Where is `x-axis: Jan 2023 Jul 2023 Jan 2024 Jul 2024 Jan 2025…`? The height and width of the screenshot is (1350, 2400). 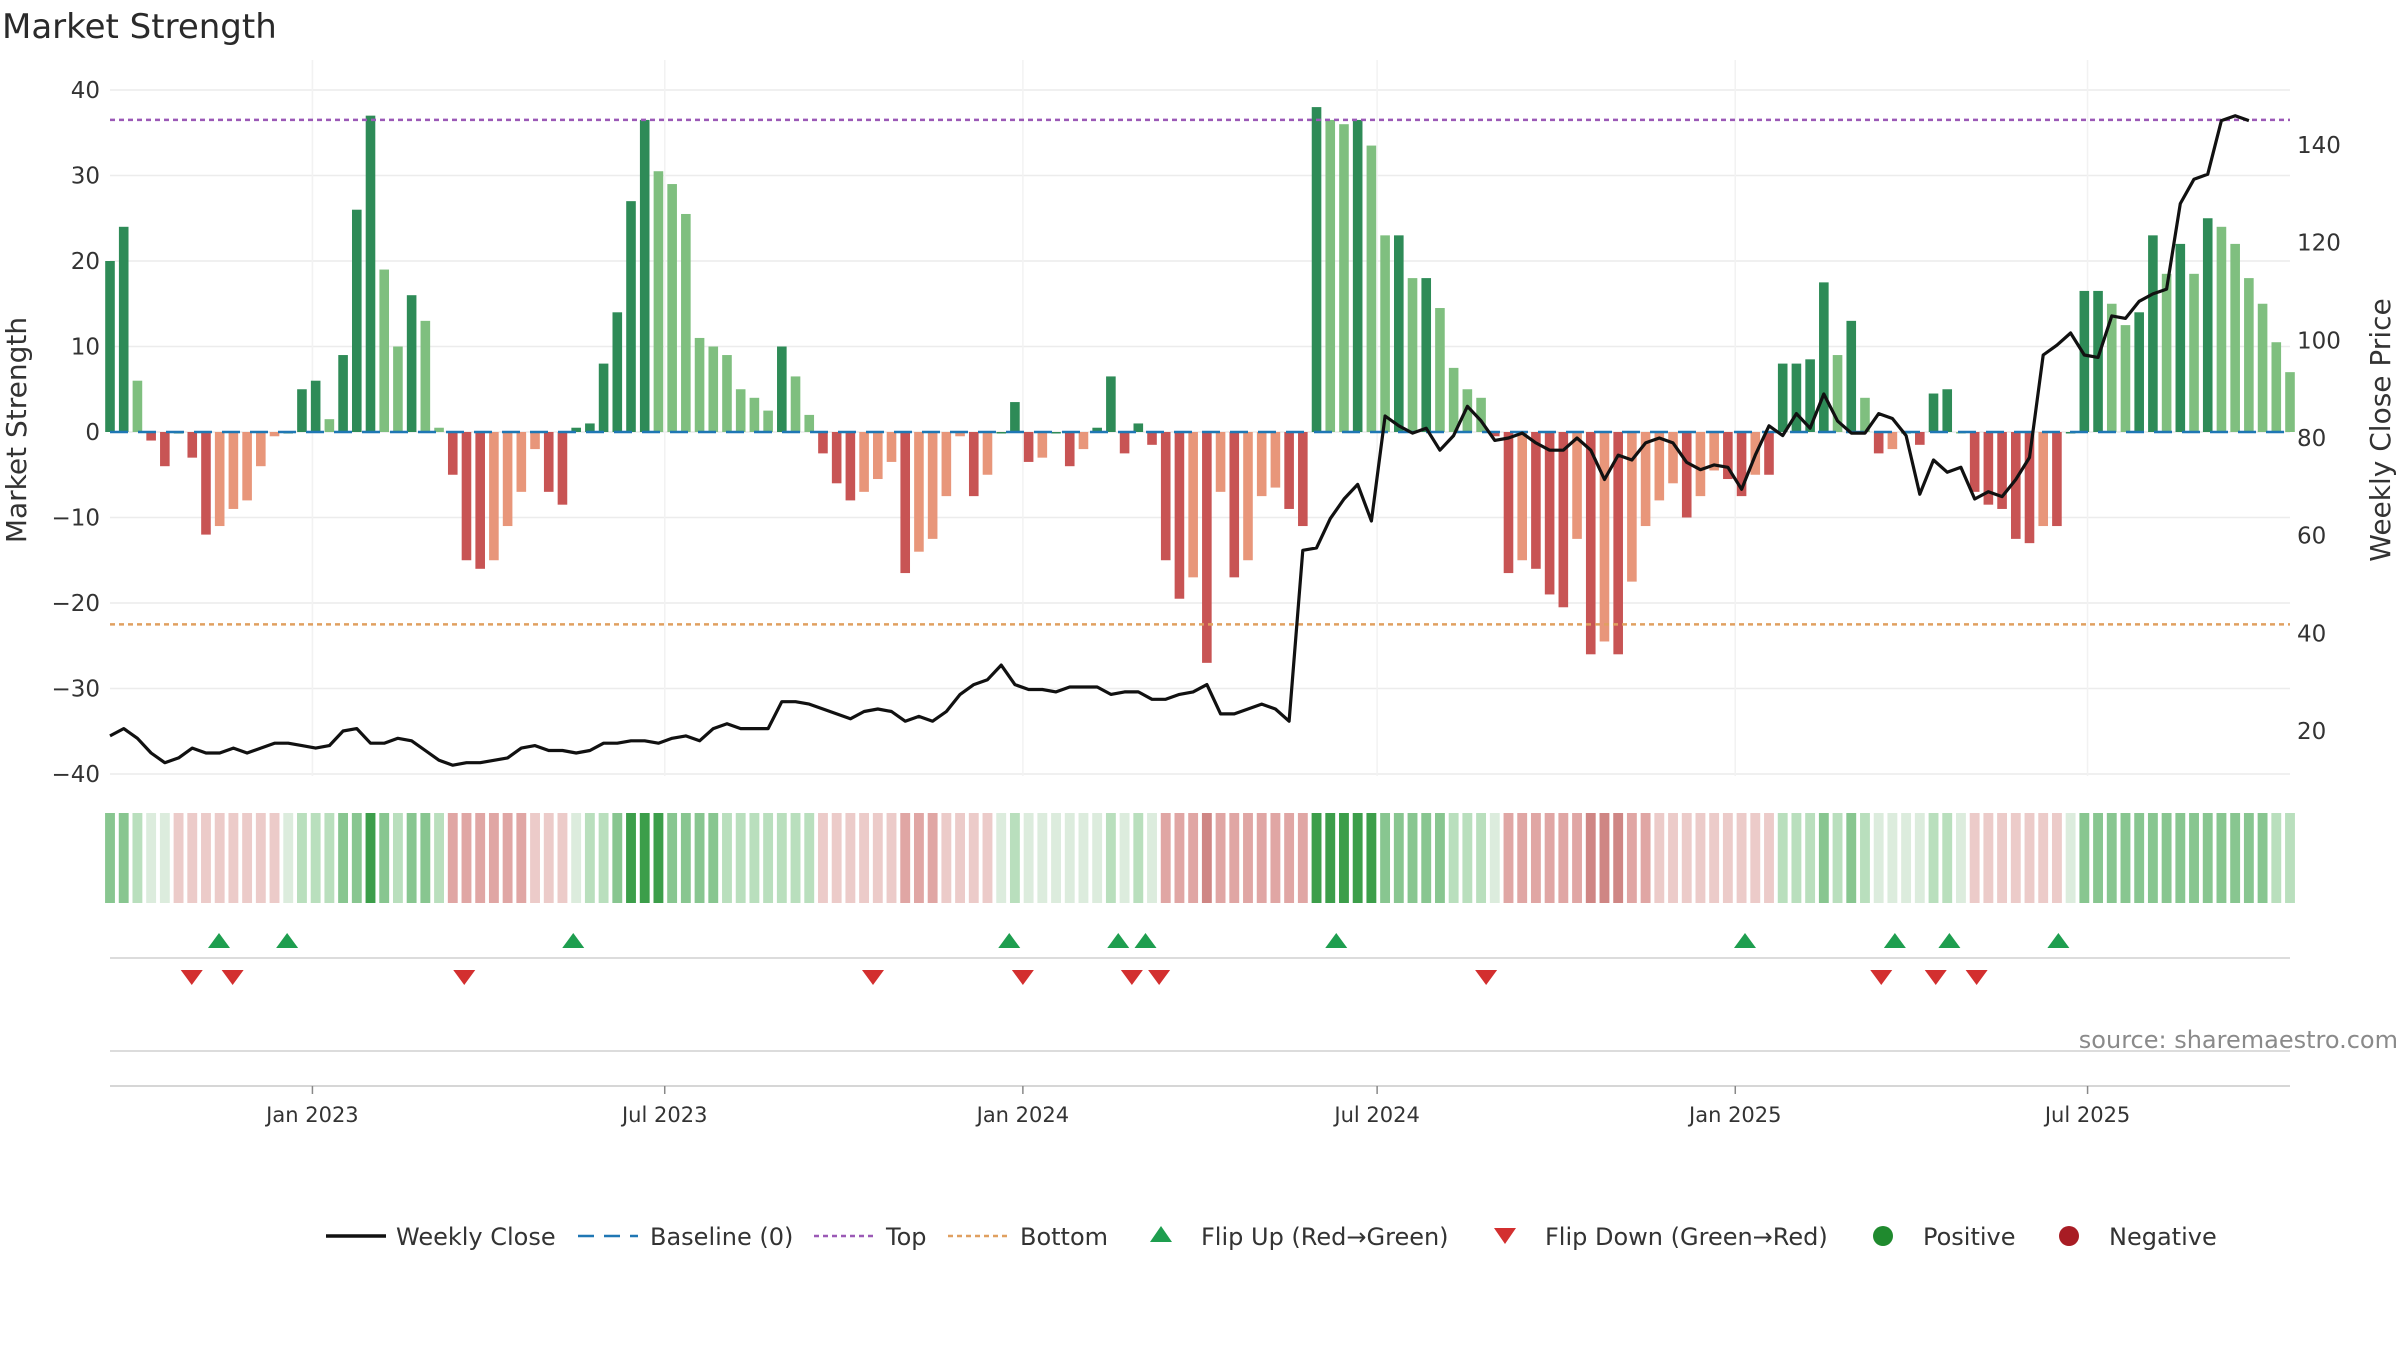
x-axis: Jan 2023 Jul 2023 Jan 2024 Jul 2024 Jan 2025… is located at coordinates (1200, 1106).